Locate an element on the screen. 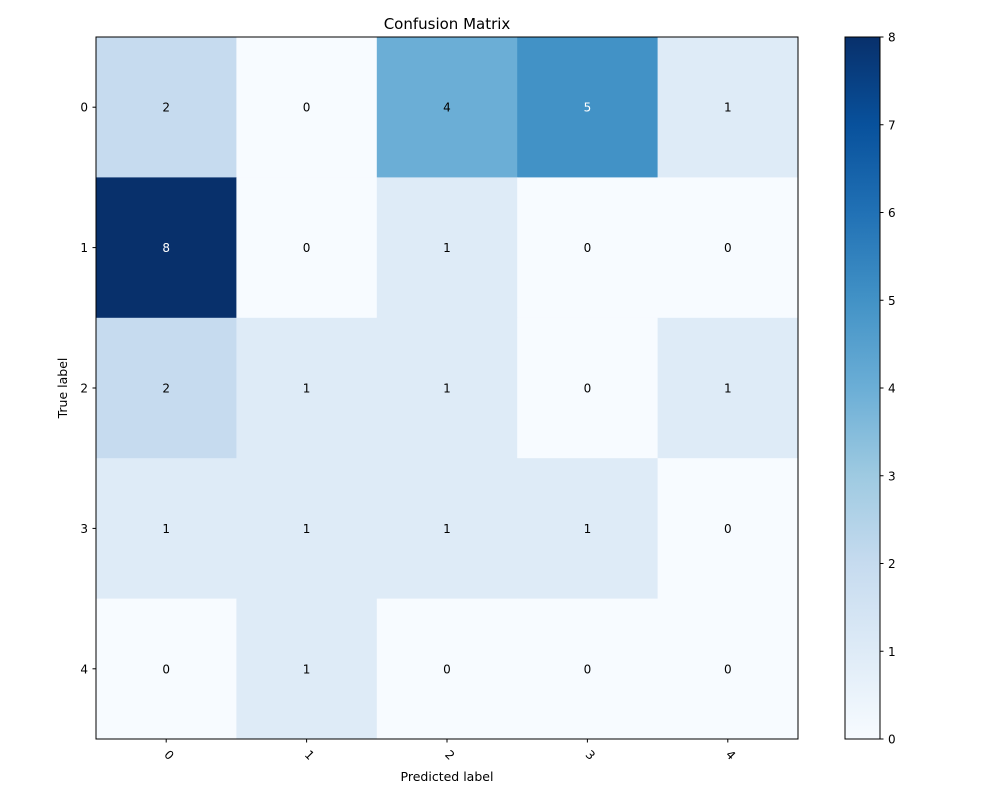 The width and height of the screenshot is (1000, 800). colorbar-tick-label: 7 is located at coordinates (892, 125).